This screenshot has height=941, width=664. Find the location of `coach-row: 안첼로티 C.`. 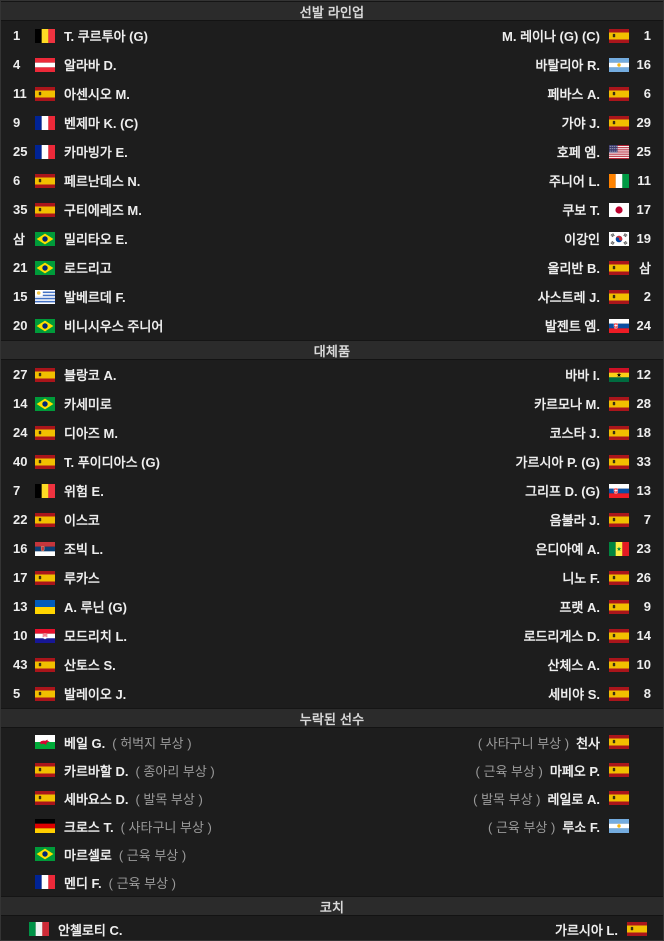

coach-row: 안첼로티 C. is located at coordinates (166, 928).